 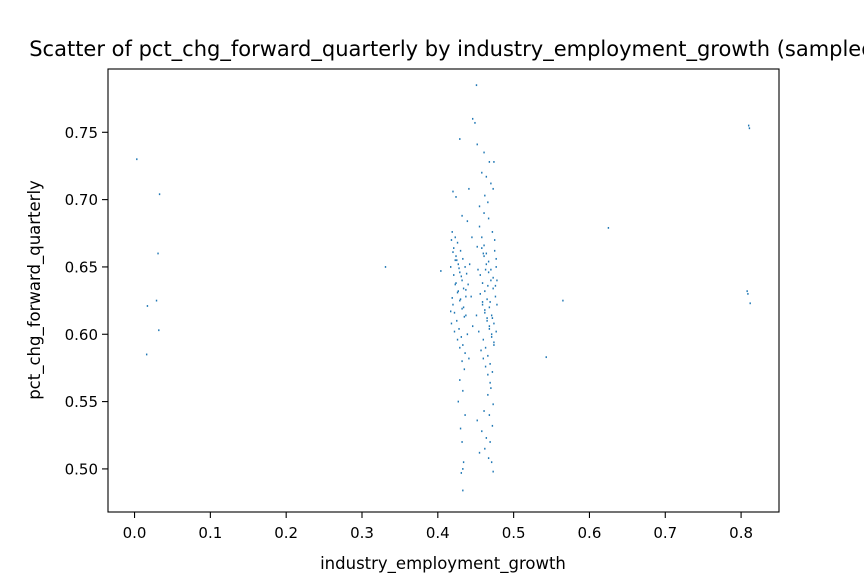 I want to click on y-tick-label: 0.55, so click(x=81, y=402).